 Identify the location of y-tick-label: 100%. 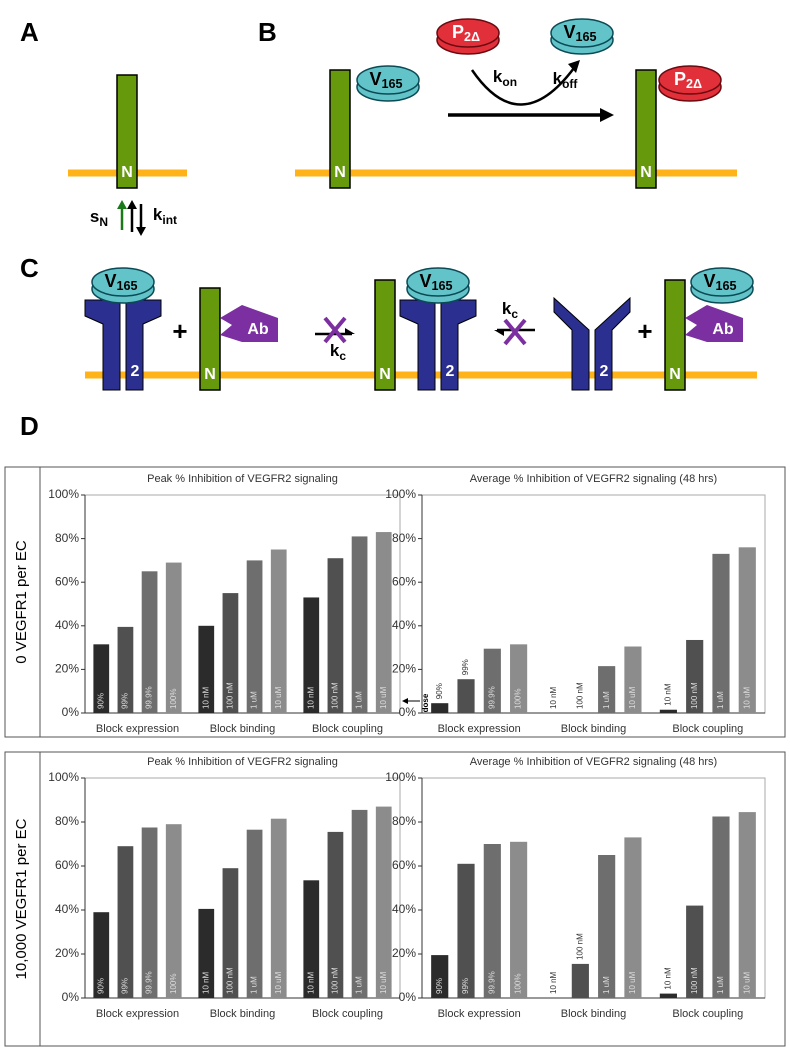
(63, 494).